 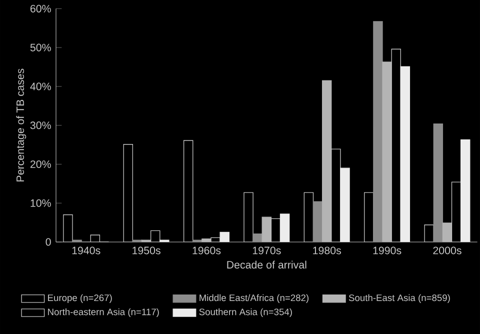 What do you see at coordinates (399, 298) in the screenshot?
I see `legend-label: South-East Asia (n=859)` at bounding box center [399, 298].